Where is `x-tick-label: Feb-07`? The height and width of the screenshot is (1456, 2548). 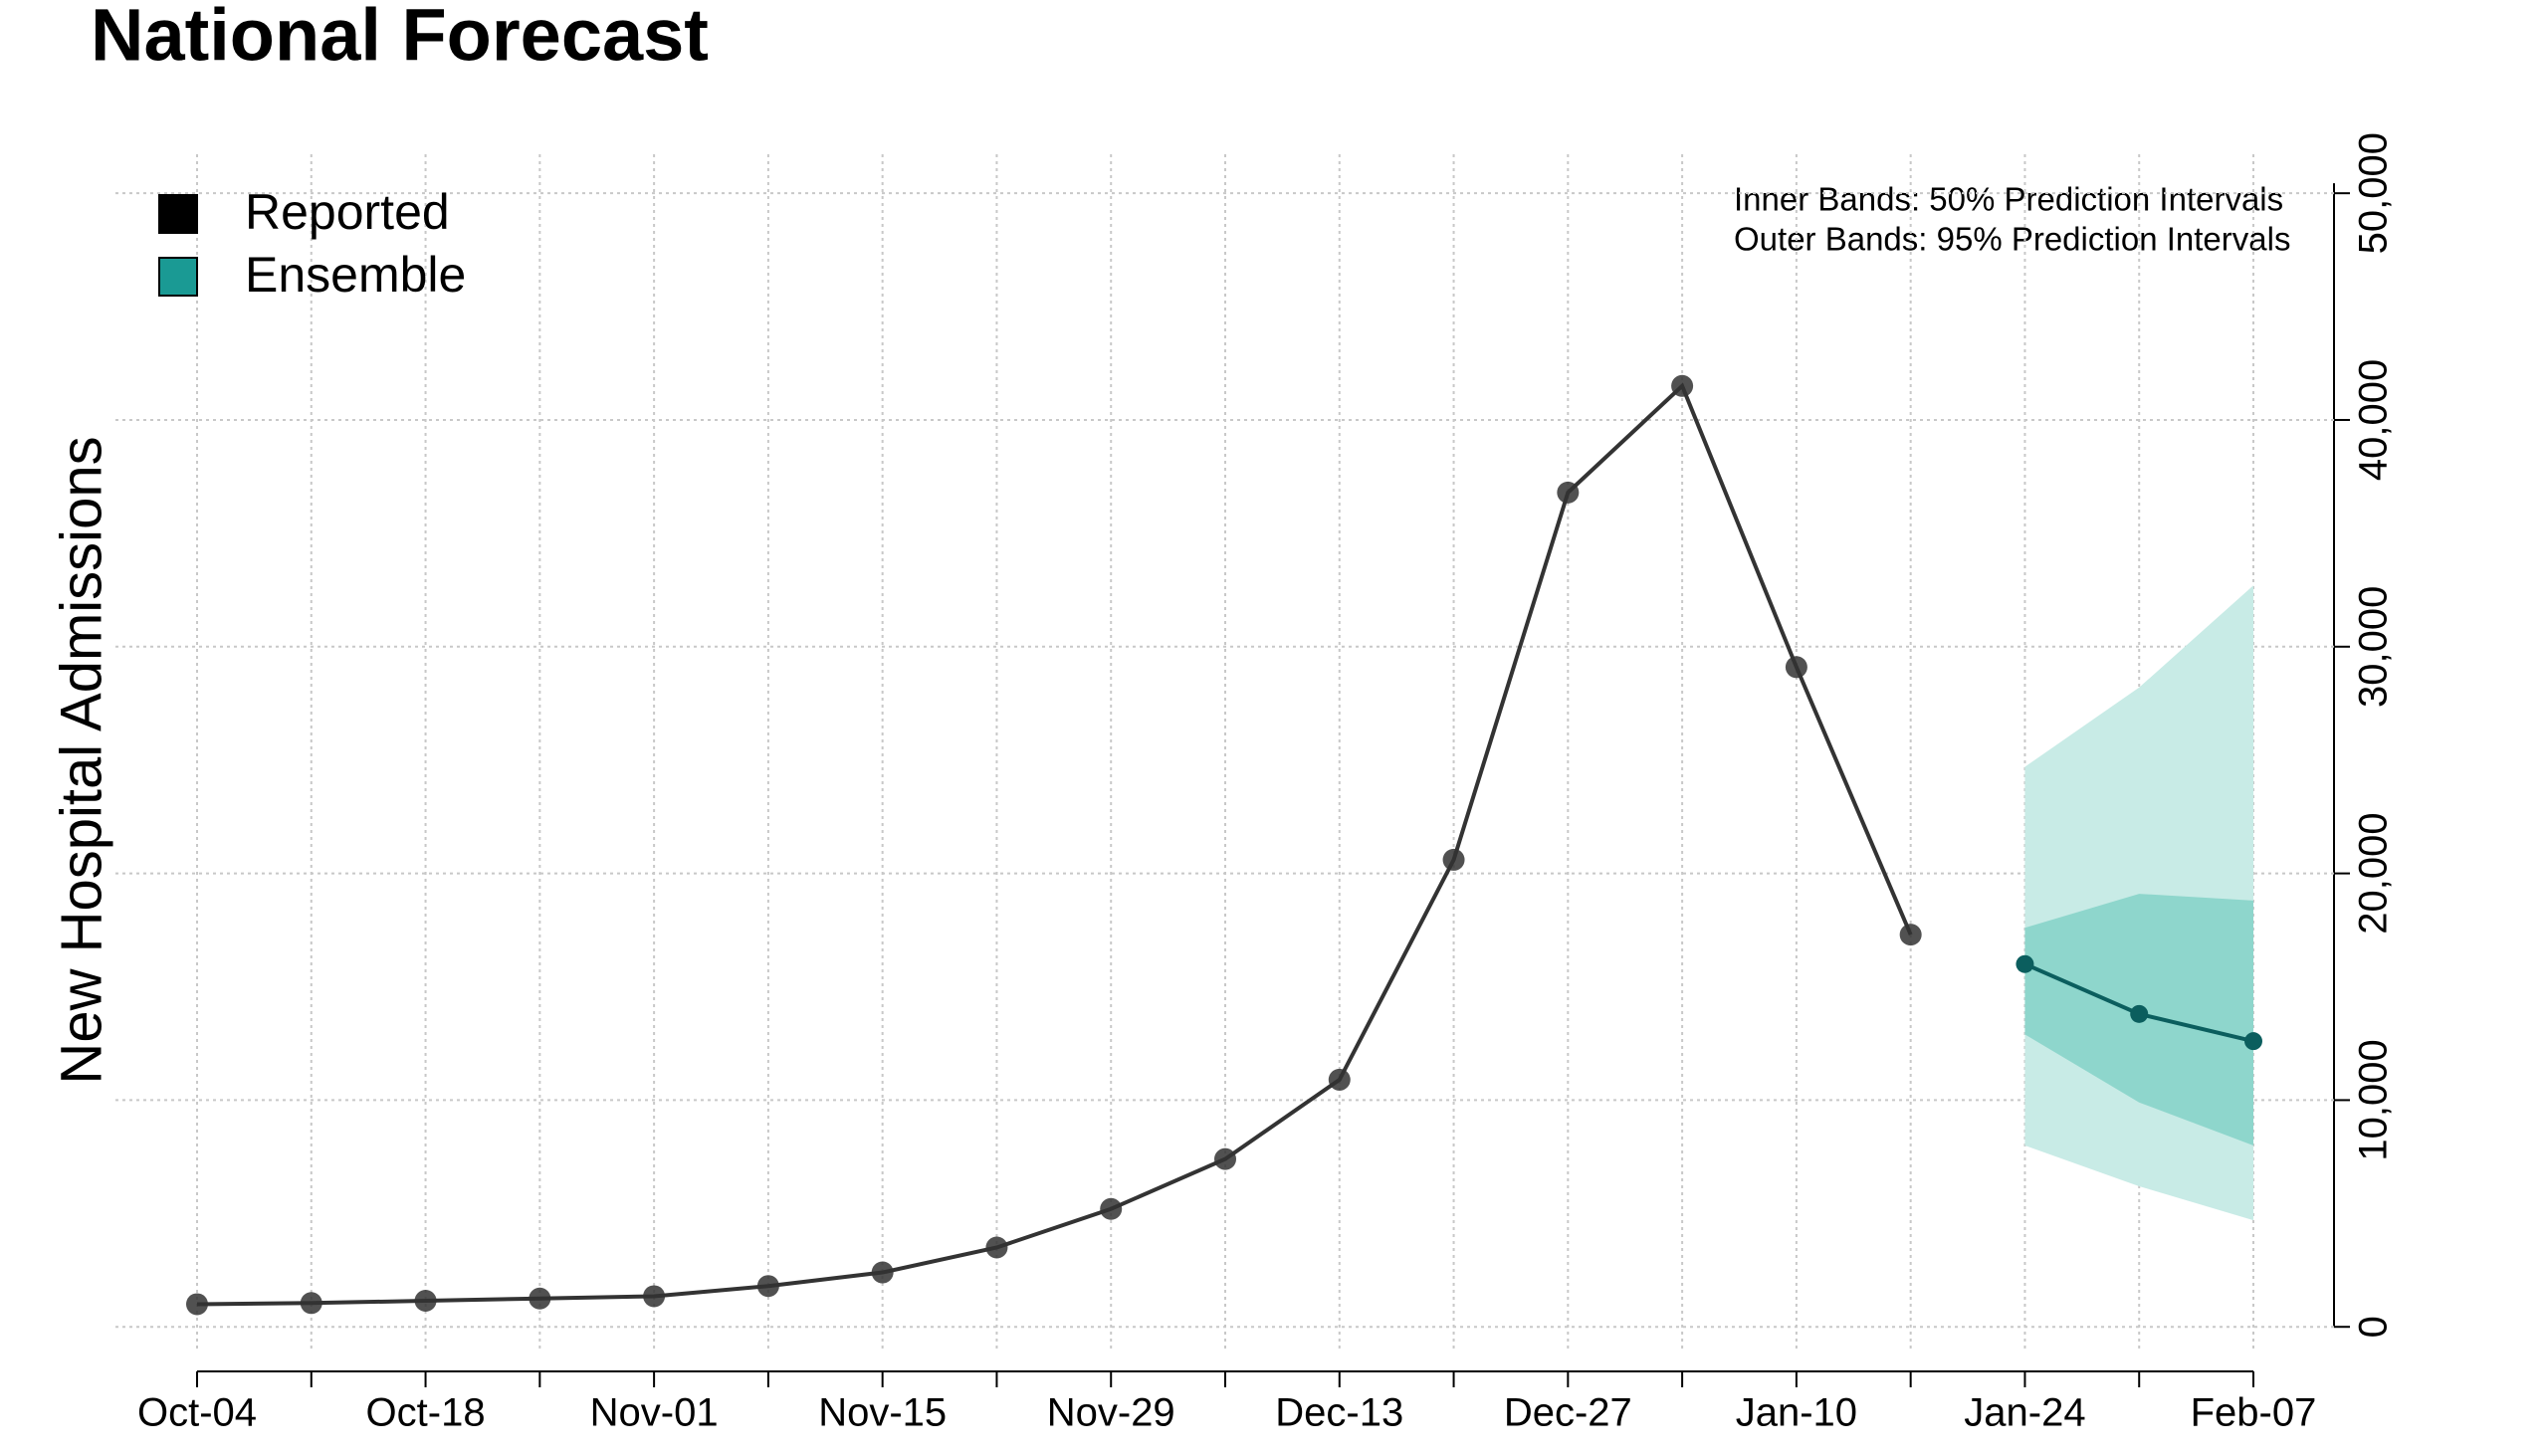 x-tick-label: Feb-07 is located at coordinates (2254, 1413).